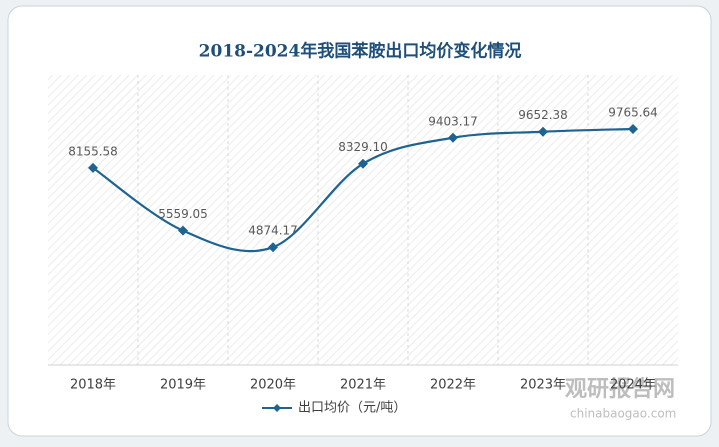  What do you see at coordinates (183, 214) in the screenshot?
I see `data-label: 5559.05` at bounding box center [183, 214].